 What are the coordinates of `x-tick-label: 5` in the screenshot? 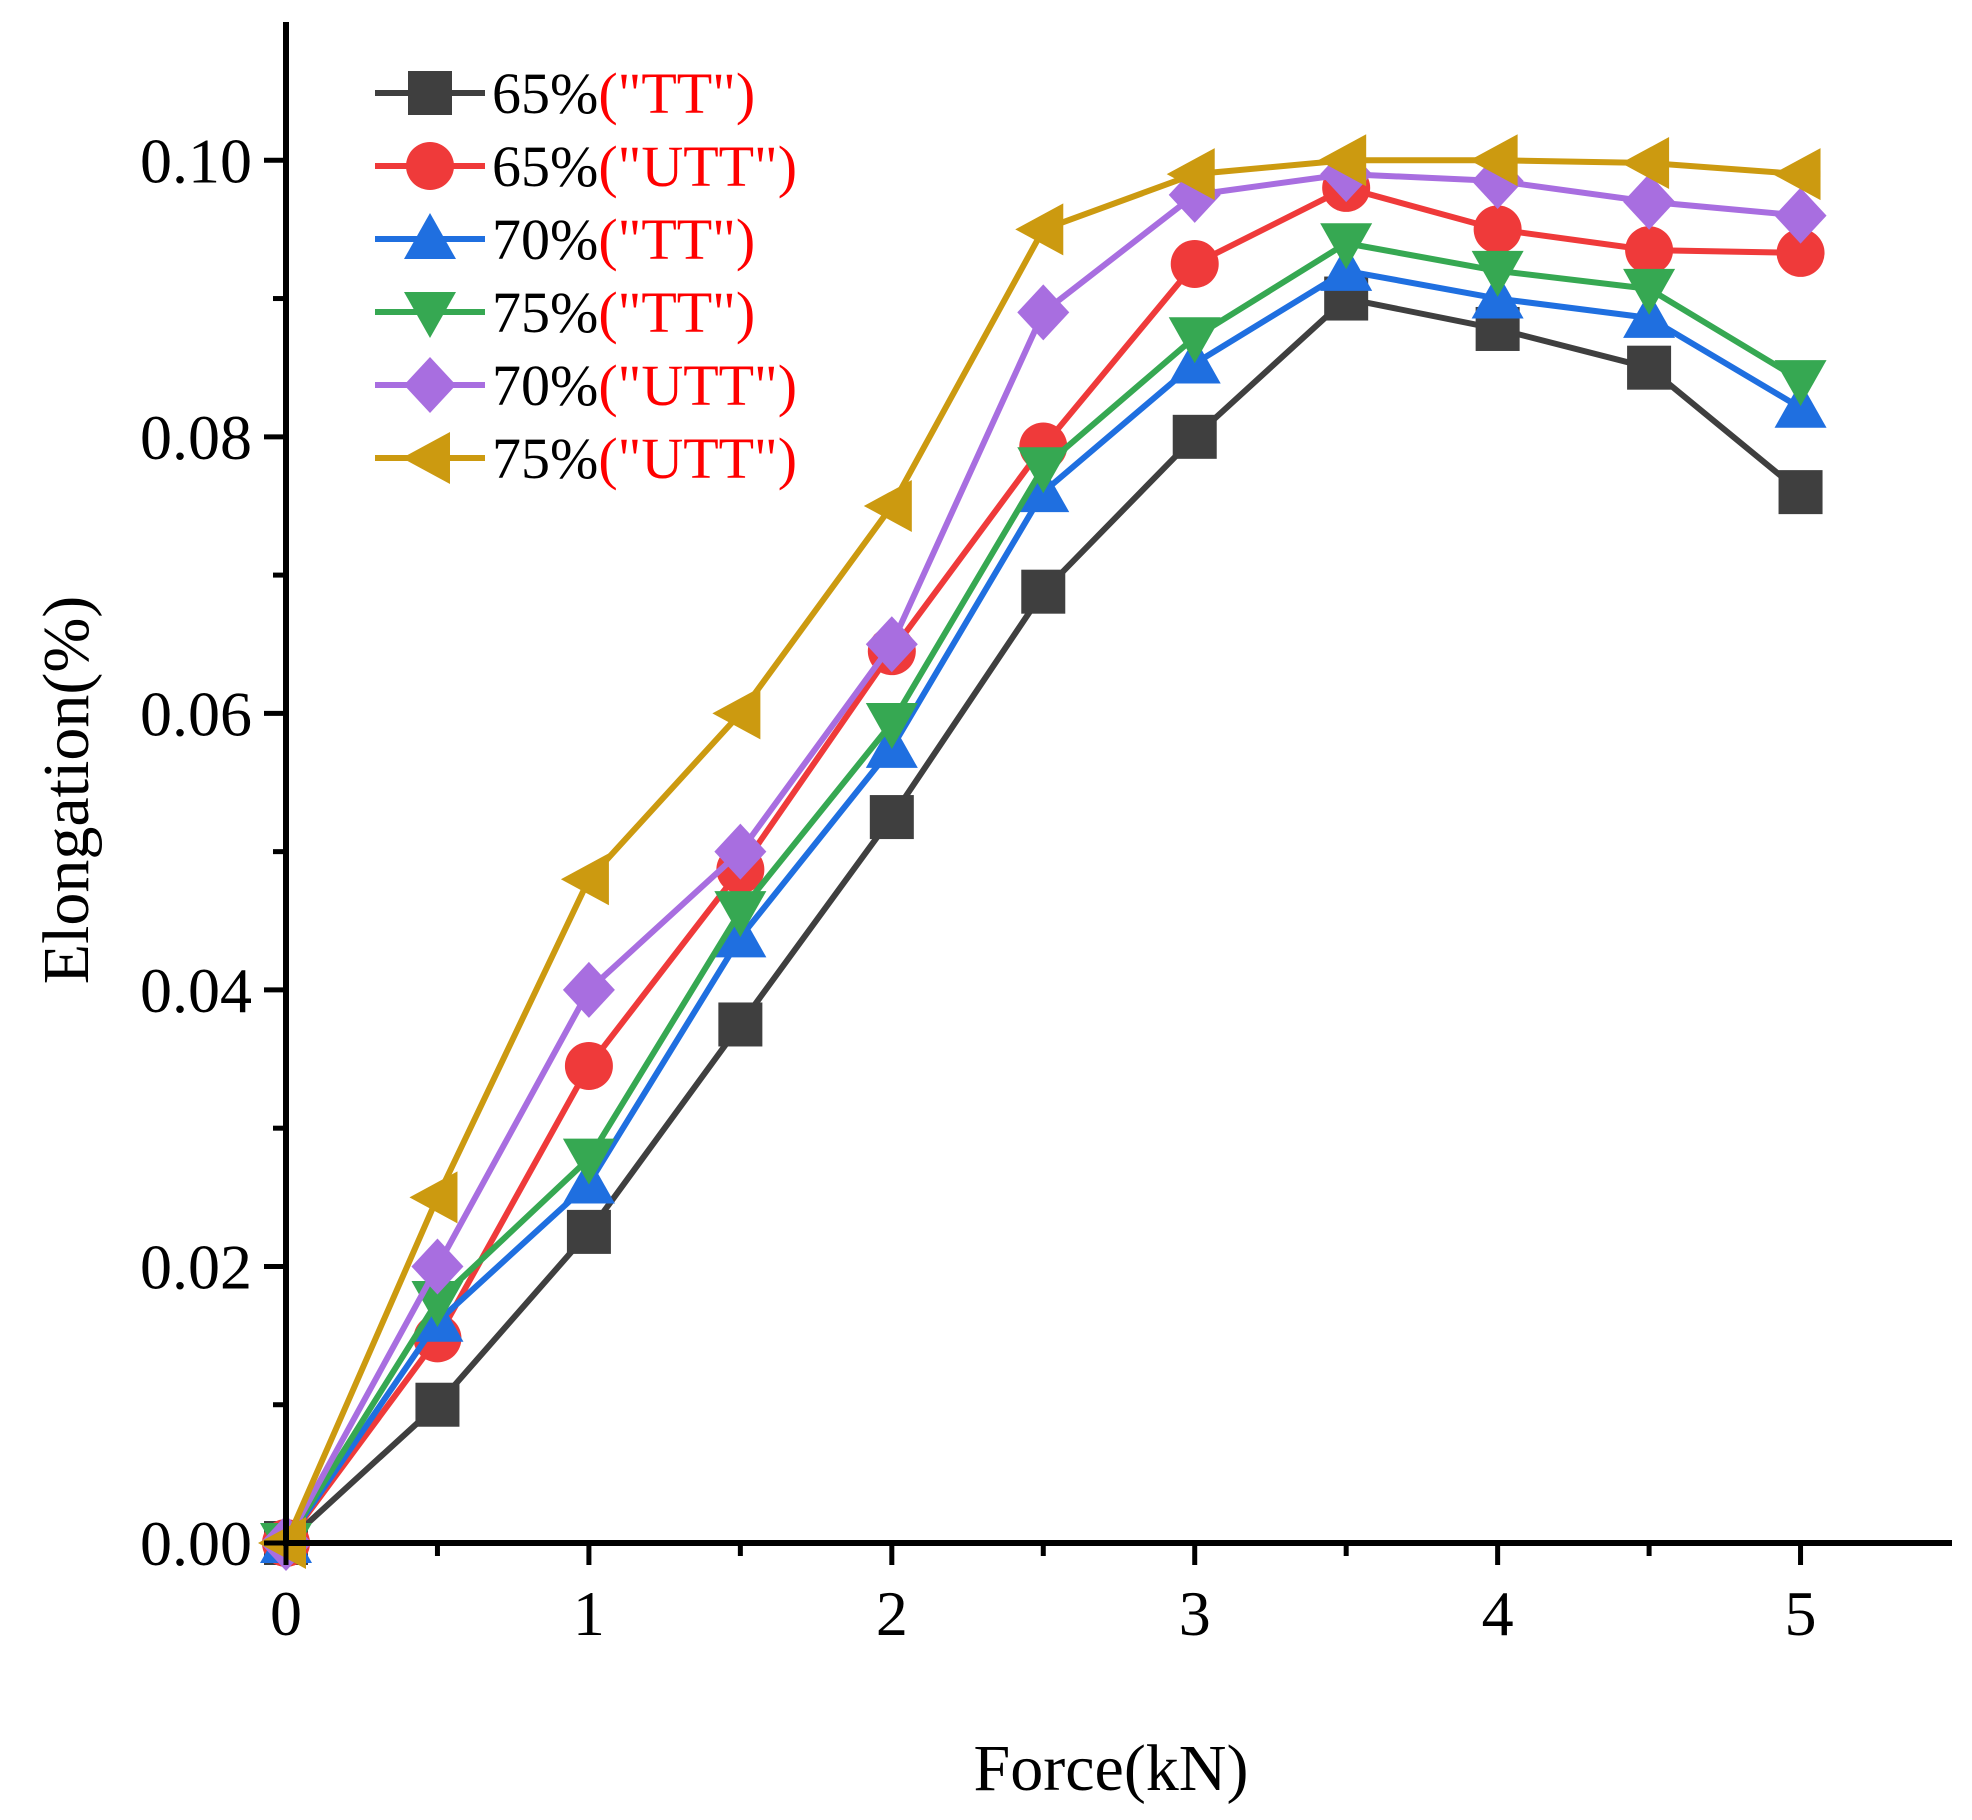 It's located at (1801, 1613).